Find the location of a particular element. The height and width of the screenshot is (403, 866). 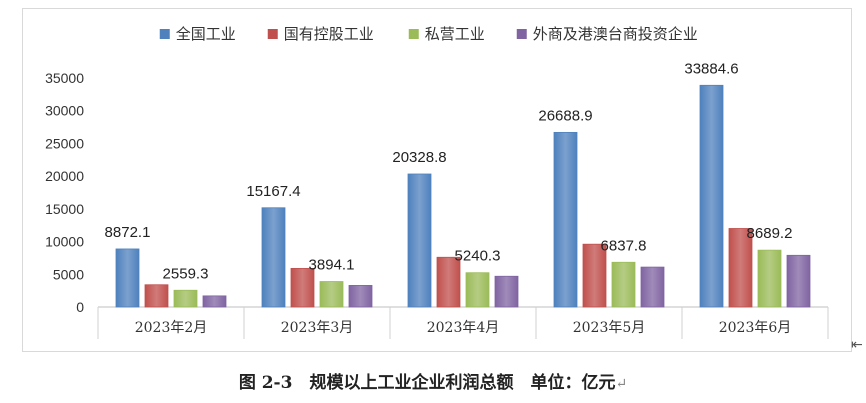

legend-label: 全国工业 is located at coordinates (206, 34).